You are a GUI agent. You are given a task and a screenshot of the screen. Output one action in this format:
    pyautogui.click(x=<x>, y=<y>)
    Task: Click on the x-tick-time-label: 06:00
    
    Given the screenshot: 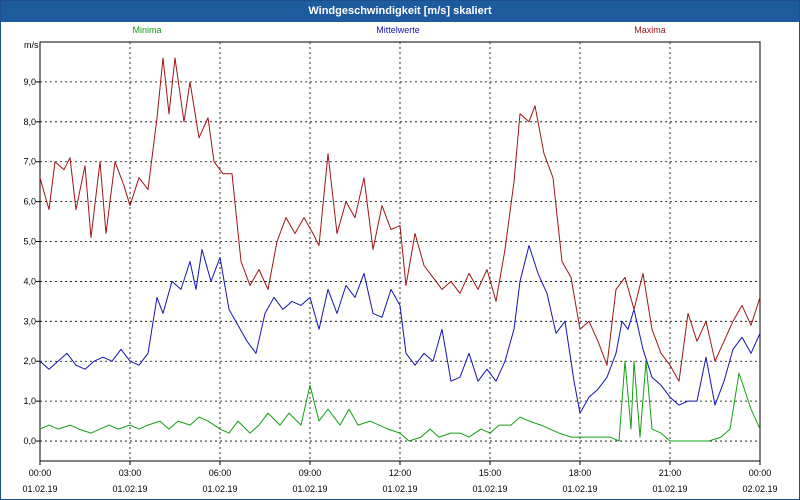 What is the action you would take?
    pyautogui.click(x=220, y=473)
    